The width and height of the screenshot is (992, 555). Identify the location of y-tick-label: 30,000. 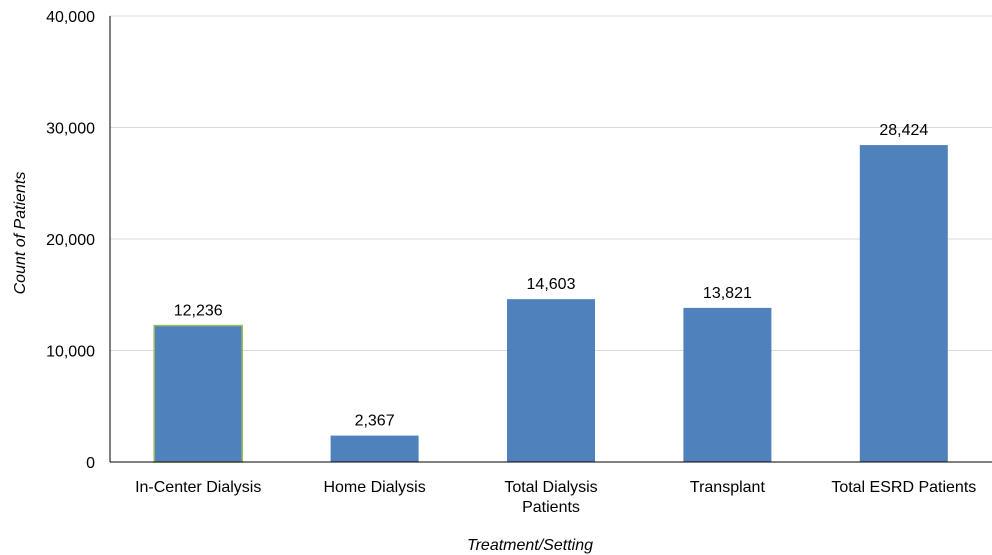
(70, 129).